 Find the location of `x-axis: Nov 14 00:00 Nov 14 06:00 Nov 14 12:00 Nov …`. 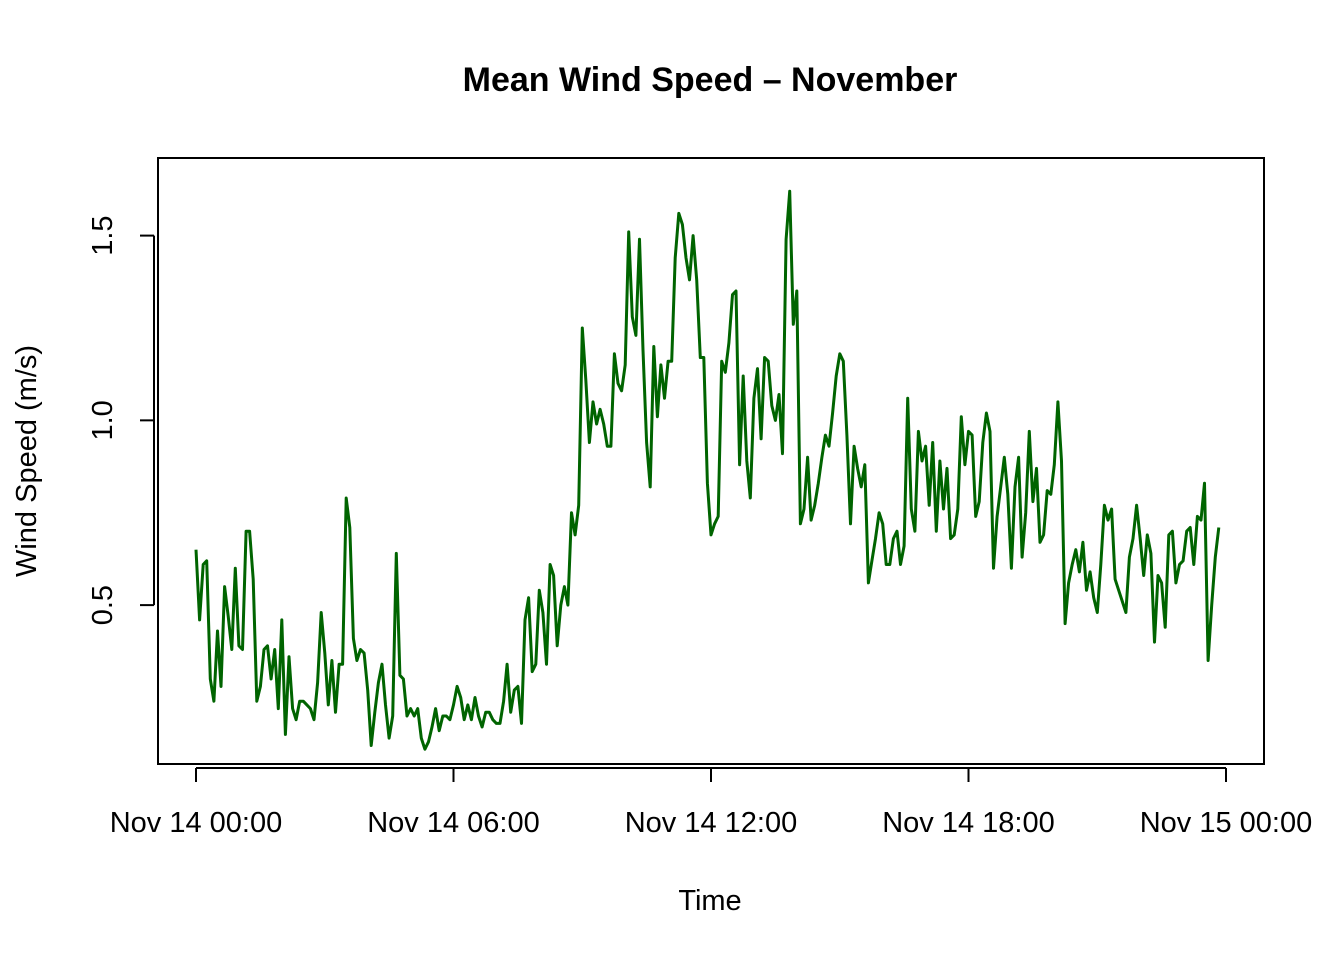

x-axis: Nov 14 00:00 Nov 14 06:00 Nov 14 12:00 Nov … is located at coordinates (711, 803).